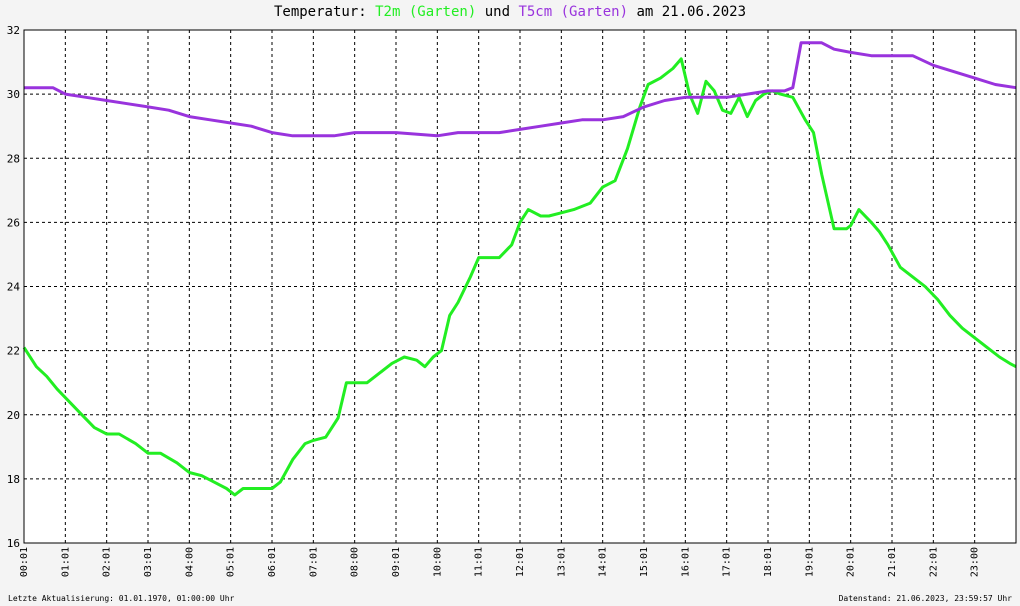  I want to click on x-tick-label: 22:01, so click(933, 562).